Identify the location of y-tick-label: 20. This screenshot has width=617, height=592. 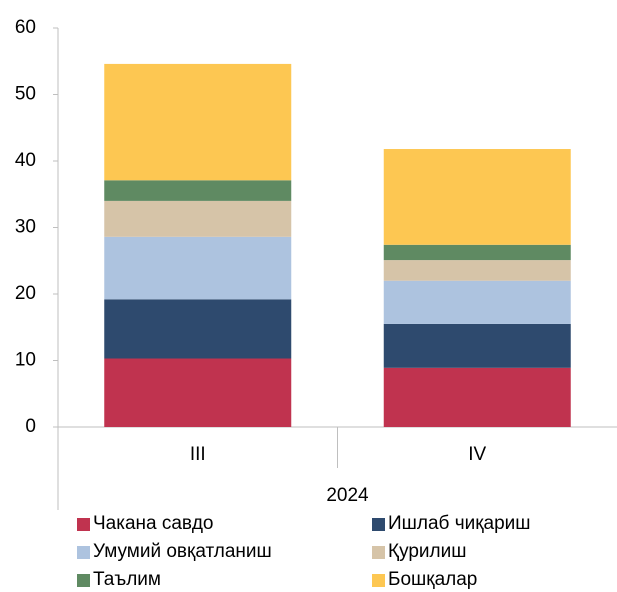
(25, 293).